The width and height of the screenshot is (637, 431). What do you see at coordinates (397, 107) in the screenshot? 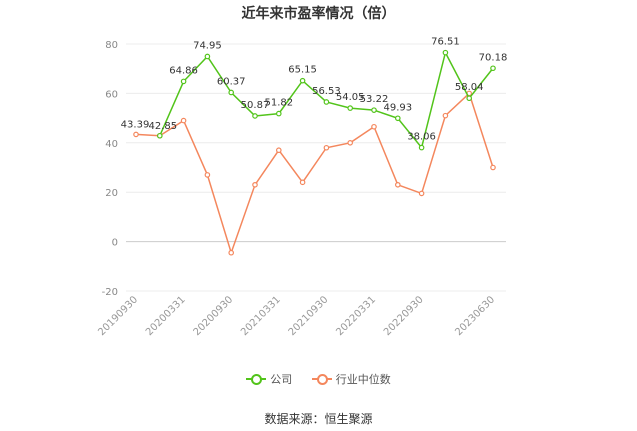
I see `company-data-label: 49.93` at bounding box center [397, 107].